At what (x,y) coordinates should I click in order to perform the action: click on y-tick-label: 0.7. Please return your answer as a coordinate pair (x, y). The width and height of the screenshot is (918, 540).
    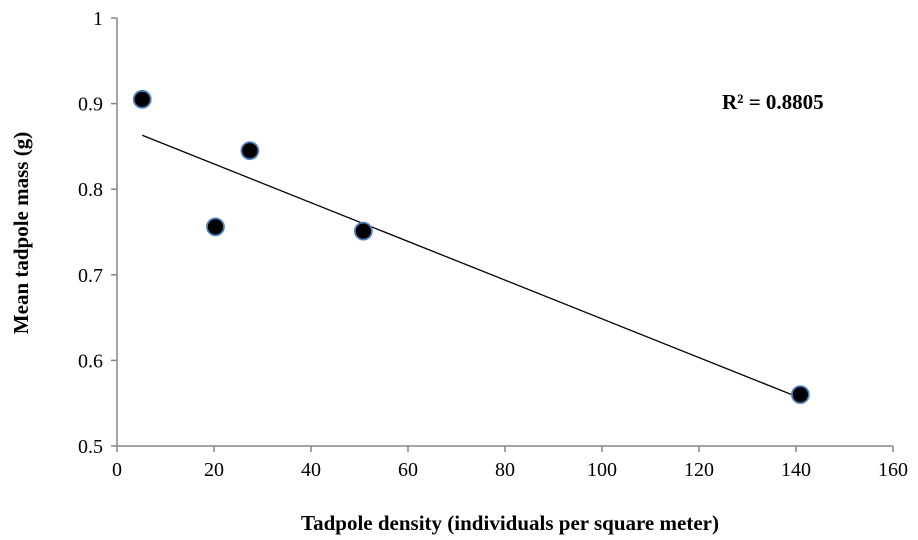
    Looking at the image, I should click on (90, 276).